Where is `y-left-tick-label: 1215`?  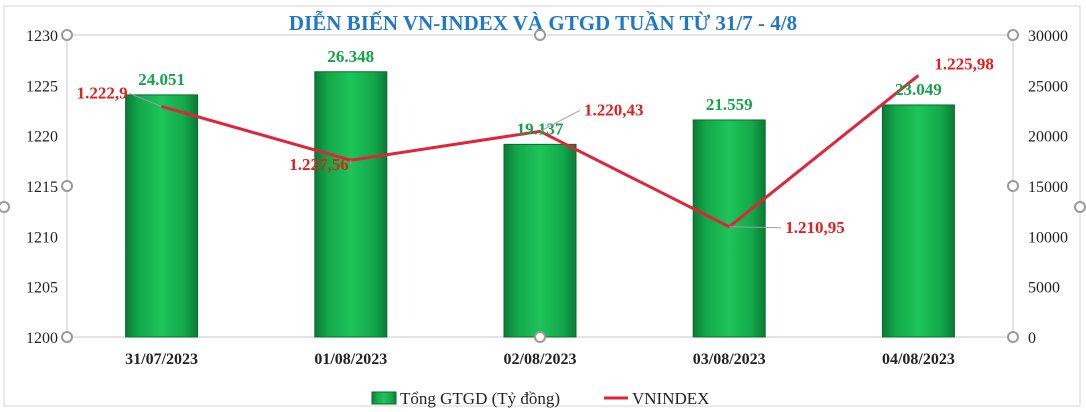
y-left-tick-label: 1215 is located at coordinates (42, 187).